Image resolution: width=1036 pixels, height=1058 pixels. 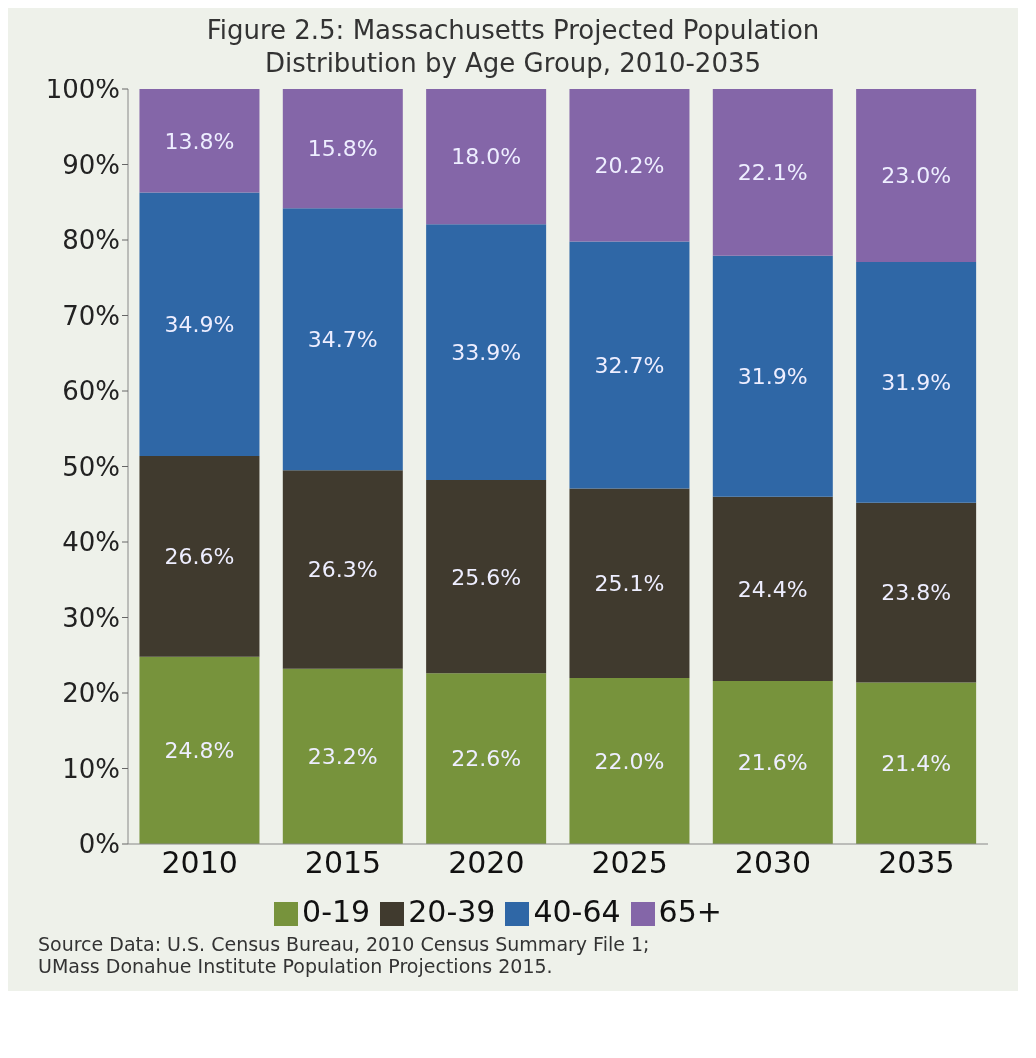 I want to click on legend-label: 20-39, so click(x=452, y=911).